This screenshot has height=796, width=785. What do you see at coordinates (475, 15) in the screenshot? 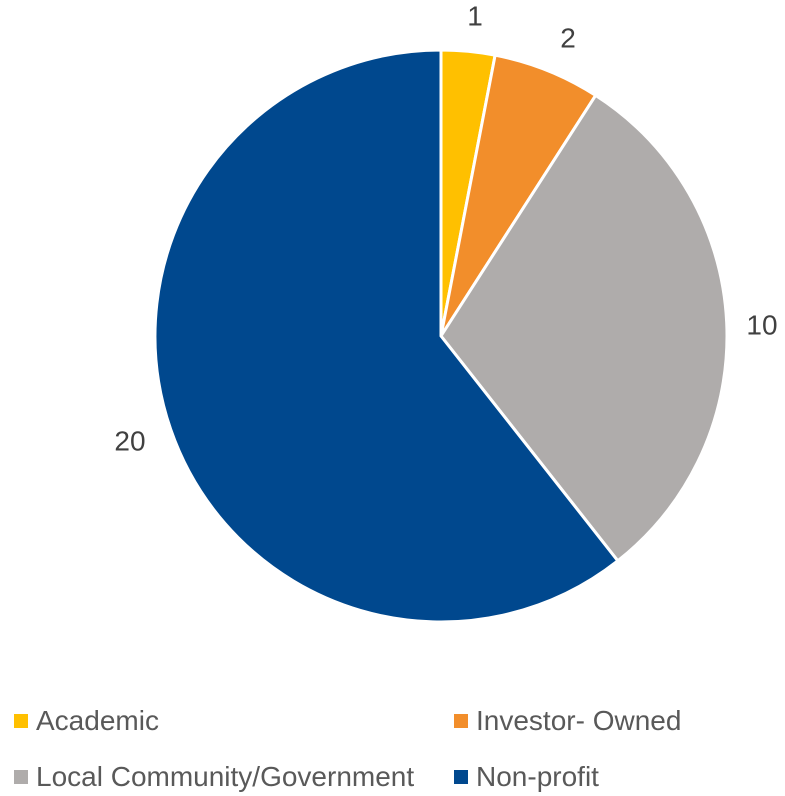
I see `data-label-academic: 1` at bounding box center [475, 15].